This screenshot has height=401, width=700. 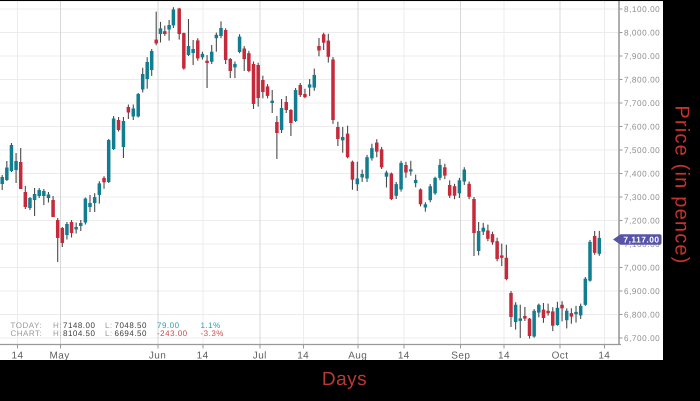 What do you see at coordinates (642, 315) in the screenshot?
I see `svg-text: 6,800.00` at bounding box center [642, 315].